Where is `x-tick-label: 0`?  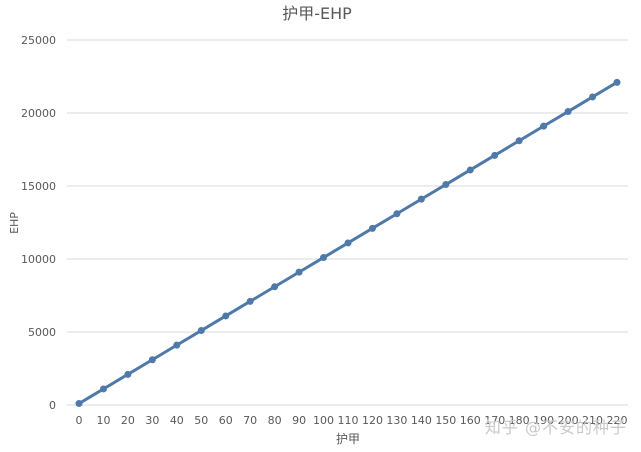 x-tick-label: 0 is located at coordinates (79, 420).